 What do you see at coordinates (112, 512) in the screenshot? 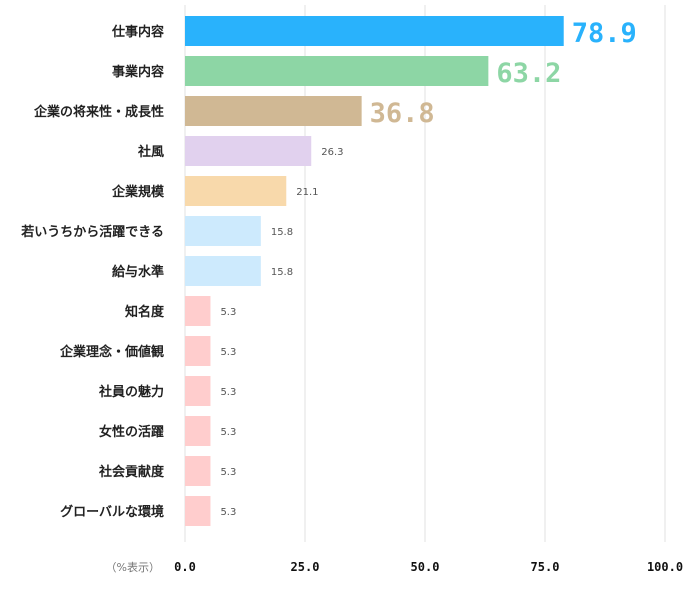
I see `category-label: グローバルな環境` at bounding box center [112, 512].